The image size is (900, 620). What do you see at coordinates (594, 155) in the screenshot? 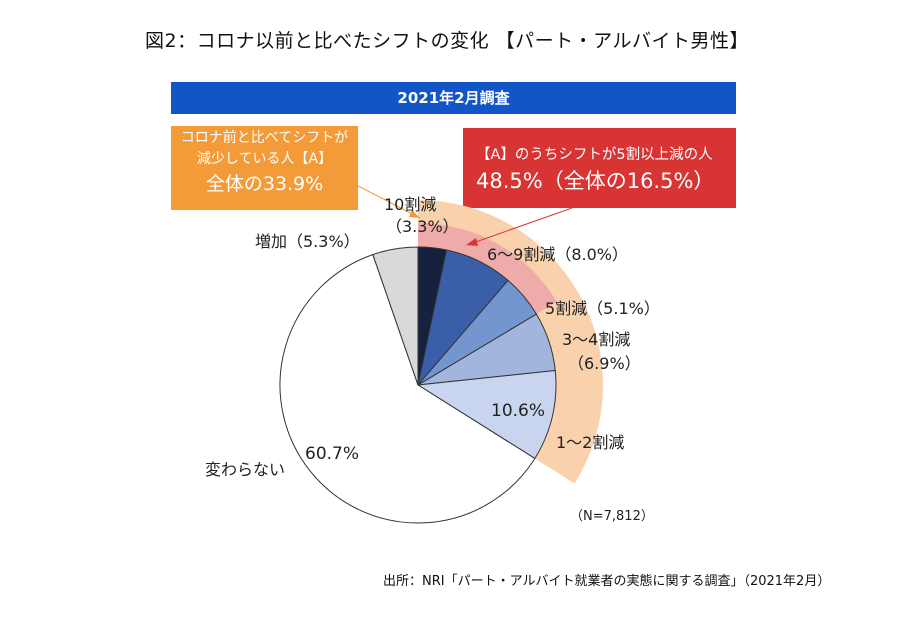
I see `callout-half-line1: 【A】のうちシフトが5割以上減の人` at bounding box center [594, 155].